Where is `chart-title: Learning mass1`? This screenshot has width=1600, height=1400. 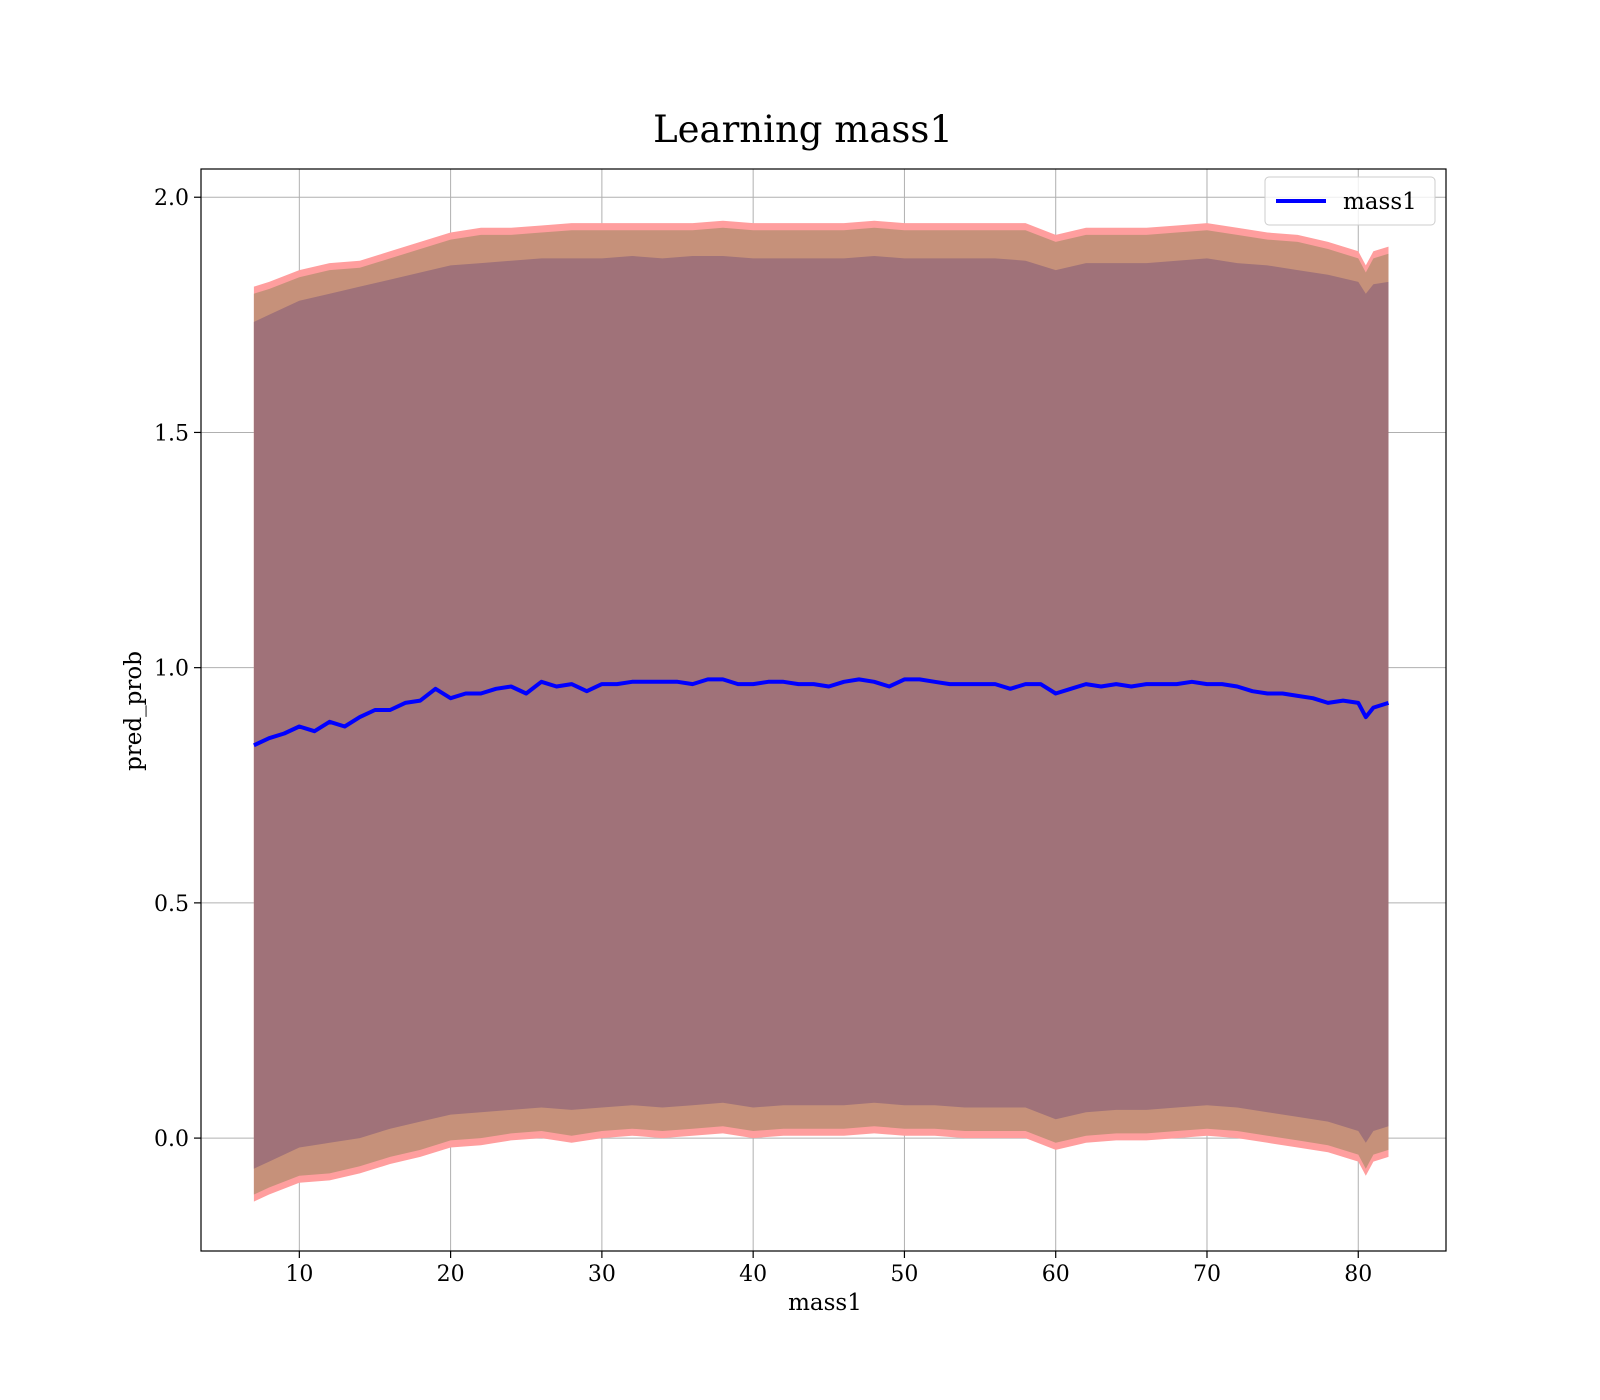
chart-title: Learning mass1 is located at coordinates (803, 129).